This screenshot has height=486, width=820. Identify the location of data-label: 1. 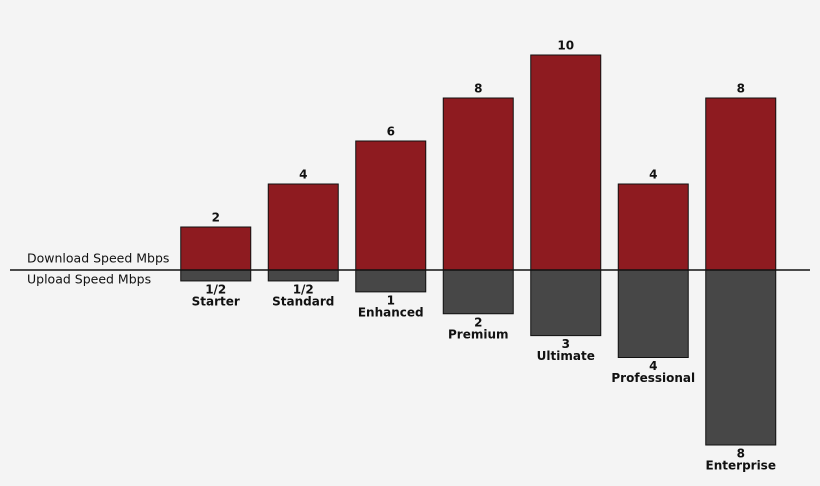
(391, 300).